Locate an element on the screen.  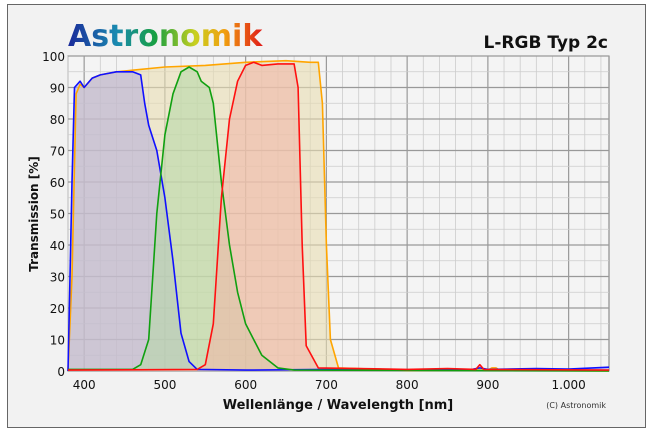
y-tick-label: 20 is located at coordinates (57, 309).